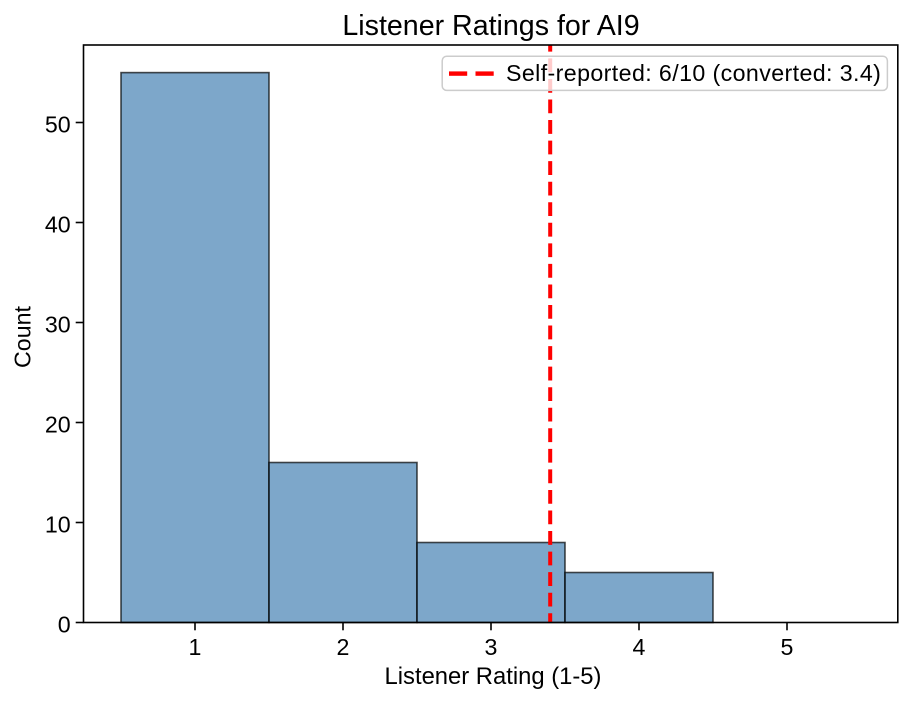 This screenshot has width=913, height=701. What do you see at coordinates (58, 425) in the screenshot?
I see `svg-text: 20` at bounding box center [58, 425].